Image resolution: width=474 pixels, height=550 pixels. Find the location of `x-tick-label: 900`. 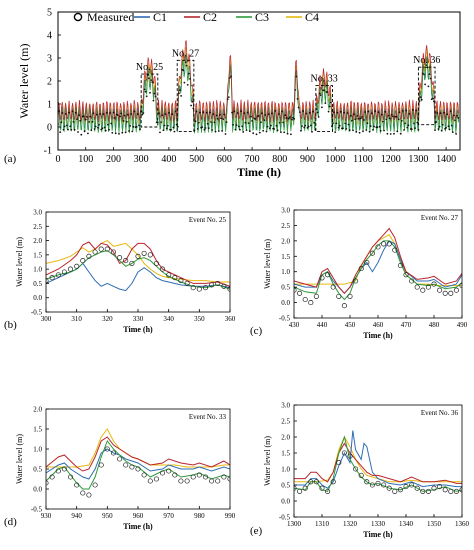

x-tick-label: 900 is located at coordinates (307, 159).